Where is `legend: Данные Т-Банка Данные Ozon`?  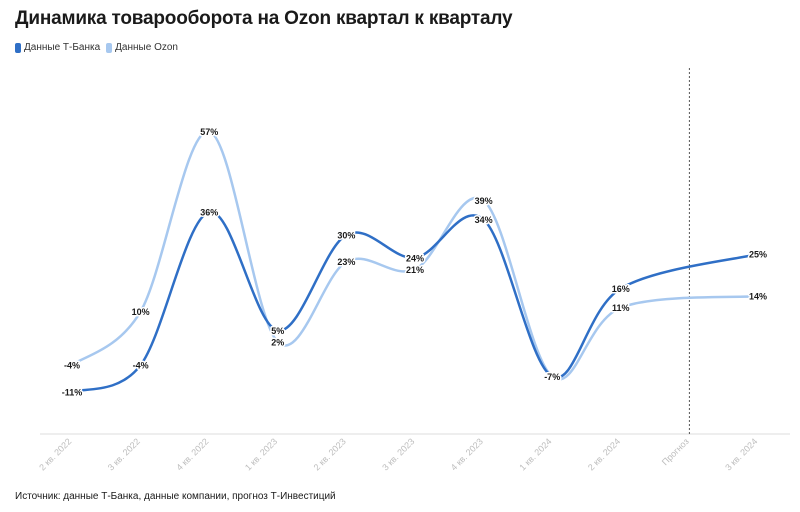 legend: Данные Т-Банка Данные Ozon is located at coordinates (99, 47).